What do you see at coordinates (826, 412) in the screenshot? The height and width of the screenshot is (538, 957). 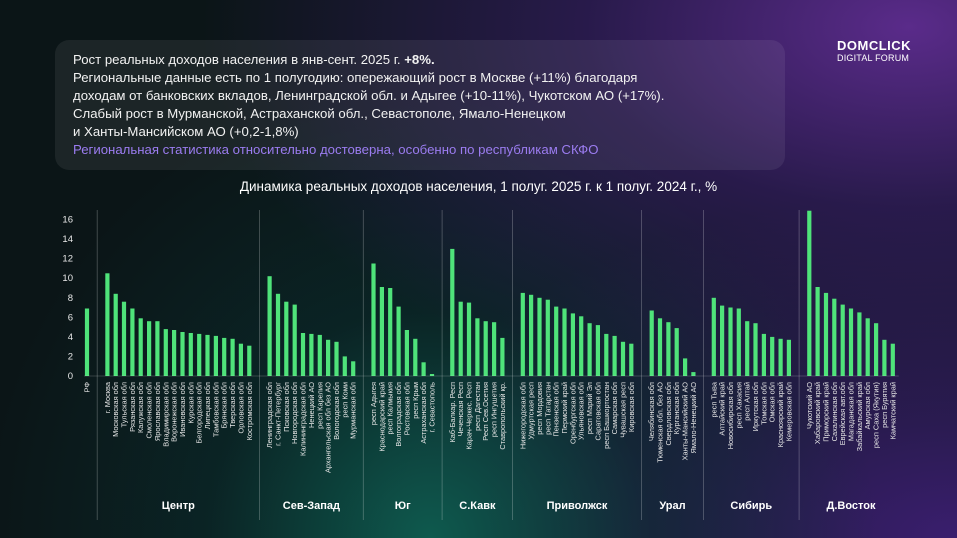 I see `category-label: Приморский край` at bounding box center [826, 412].